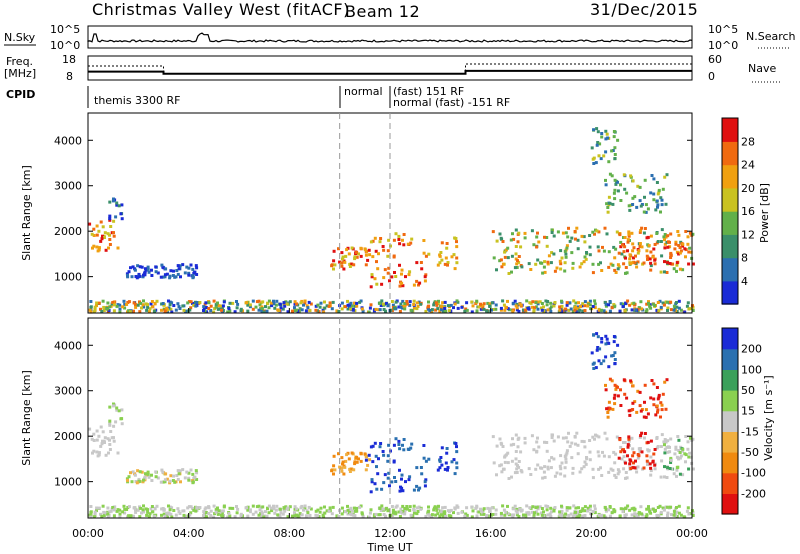 Image resolution: width=800 pixels, height=554 pixels. Describe the element at coordinates (730, 504) in the screenshot. I see `velocity-colorbar-swatch` at that location.